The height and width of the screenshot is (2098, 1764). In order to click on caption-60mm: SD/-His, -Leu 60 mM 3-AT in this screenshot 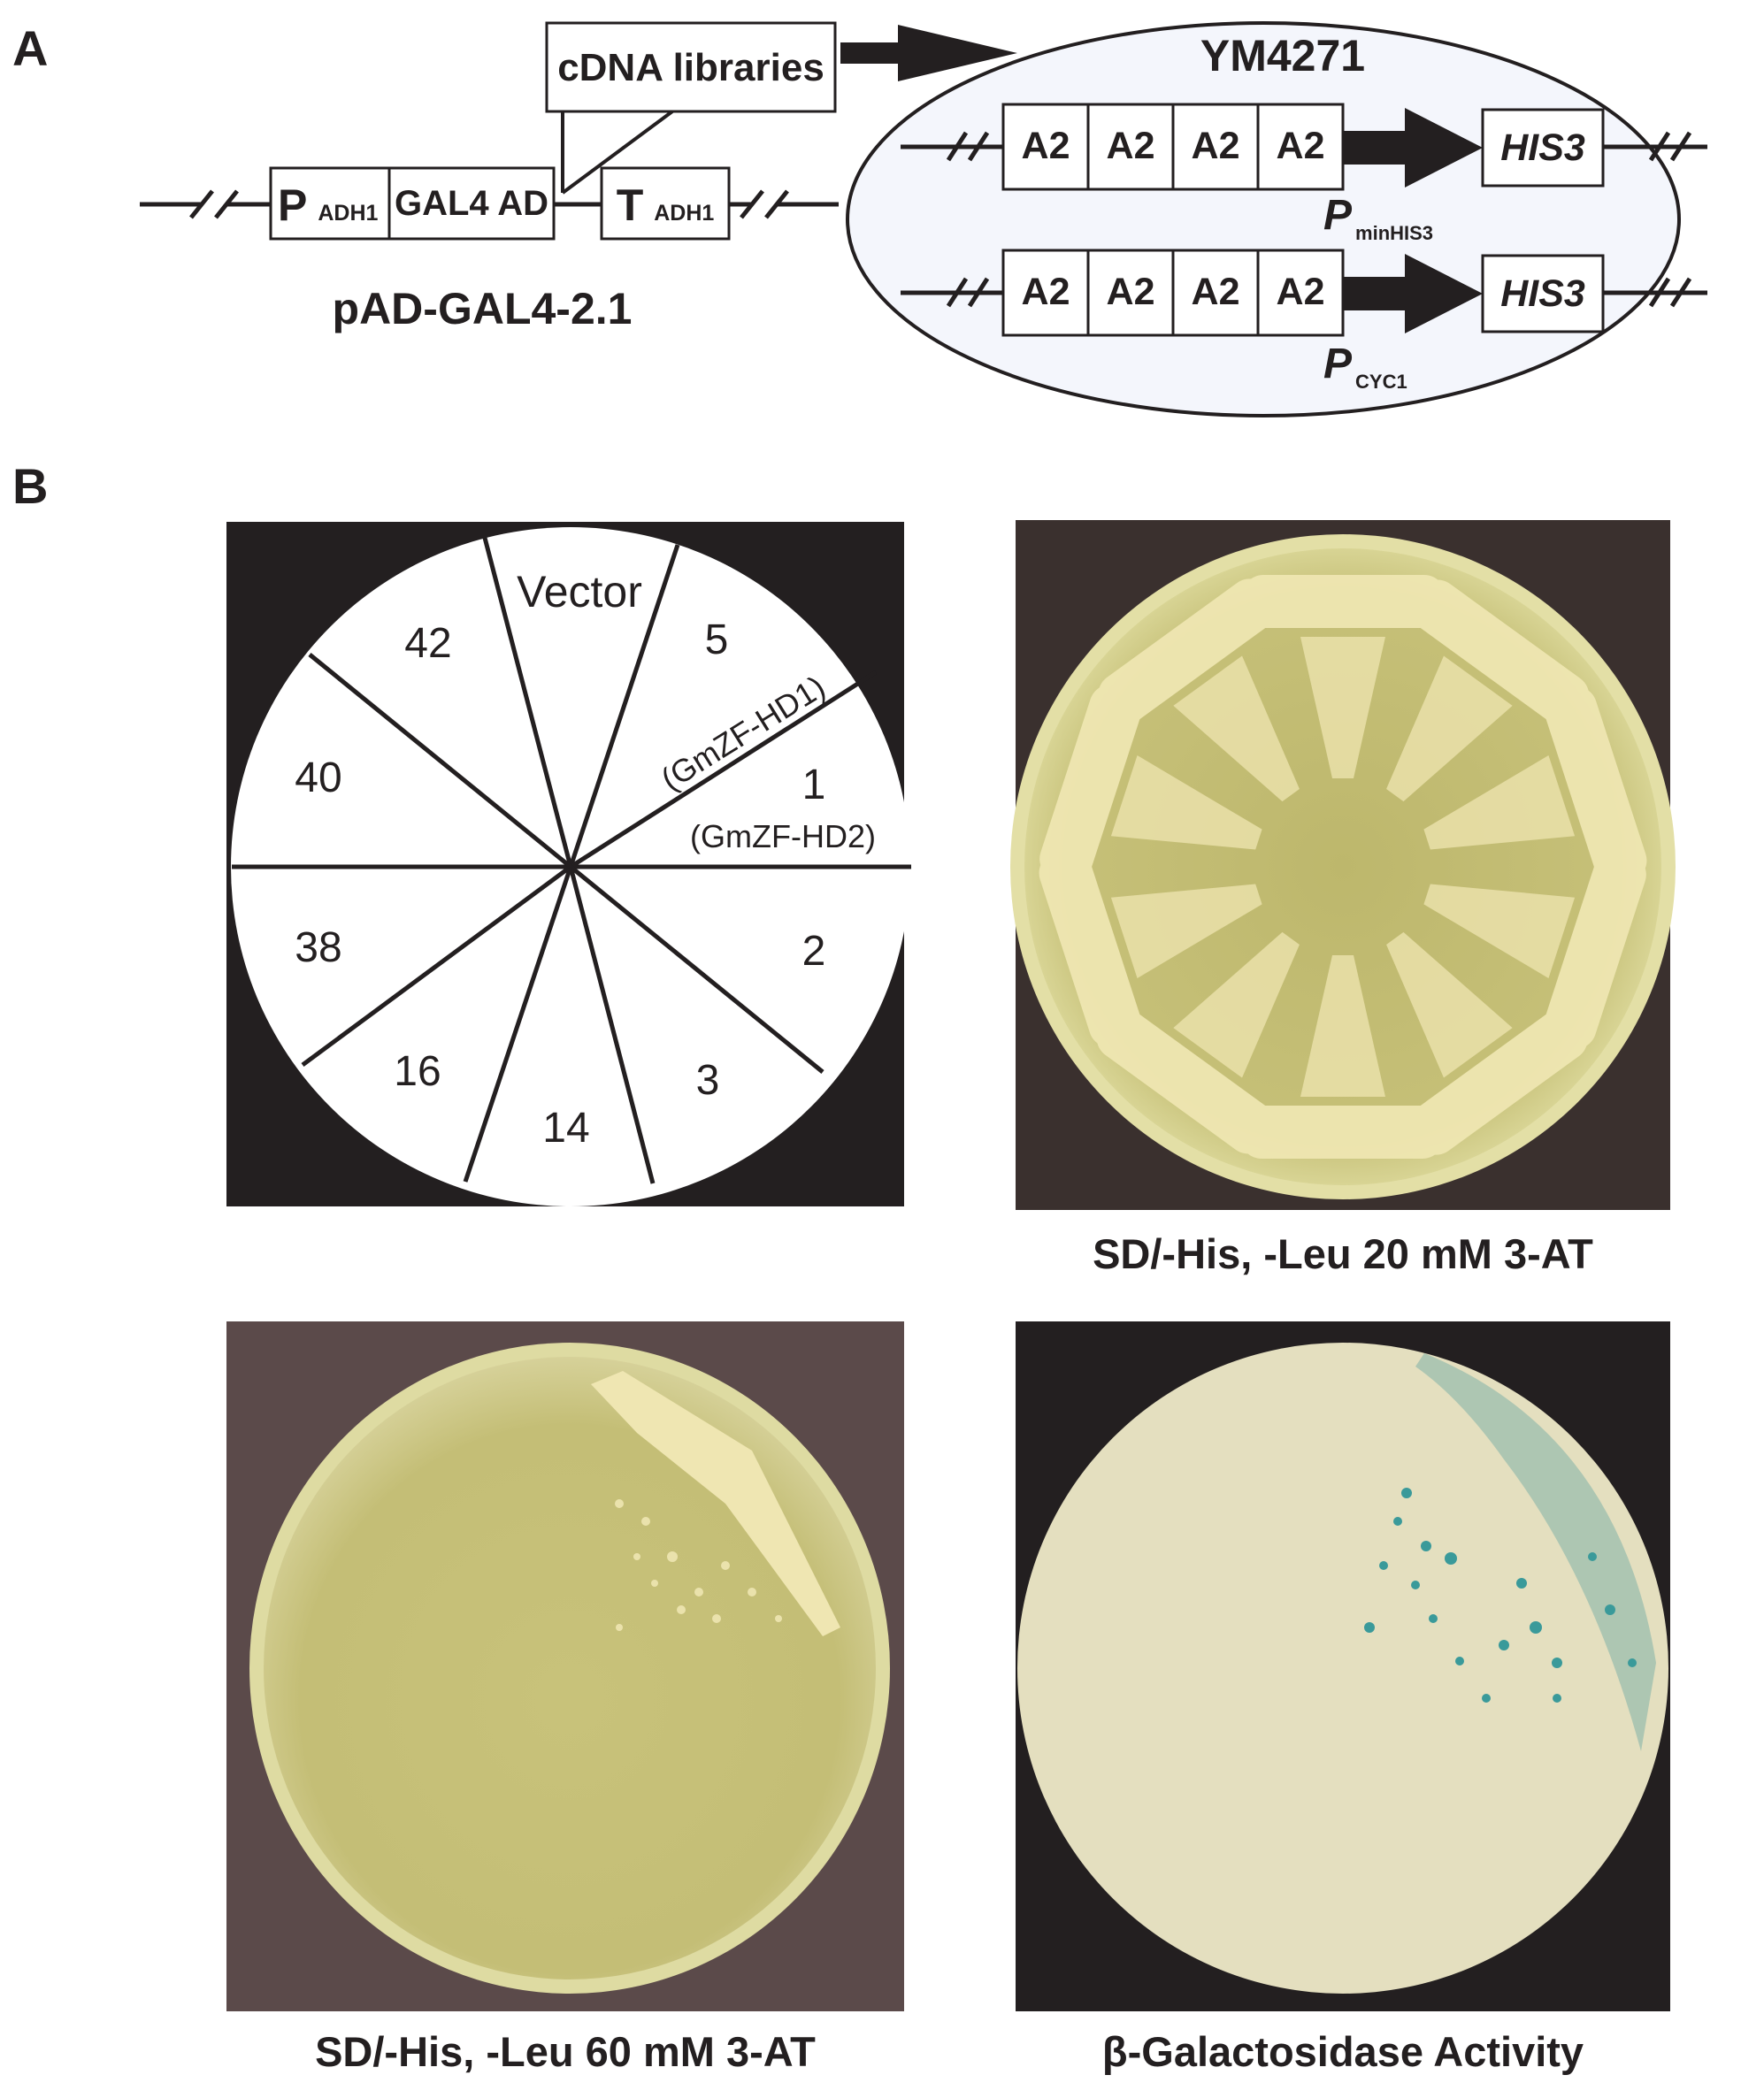, I will do `click(566, 2051)`.